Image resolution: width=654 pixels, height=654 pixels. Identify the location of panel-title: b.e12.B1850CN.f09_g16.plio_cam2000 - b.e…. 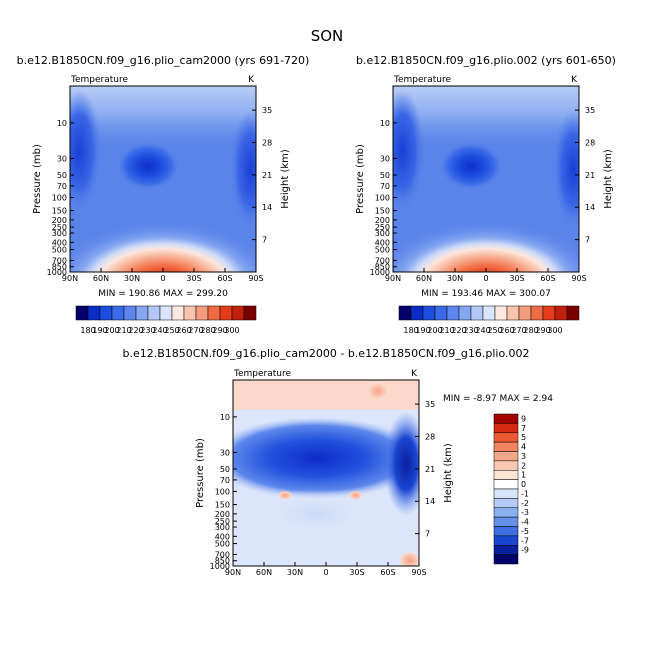
(326, 353).